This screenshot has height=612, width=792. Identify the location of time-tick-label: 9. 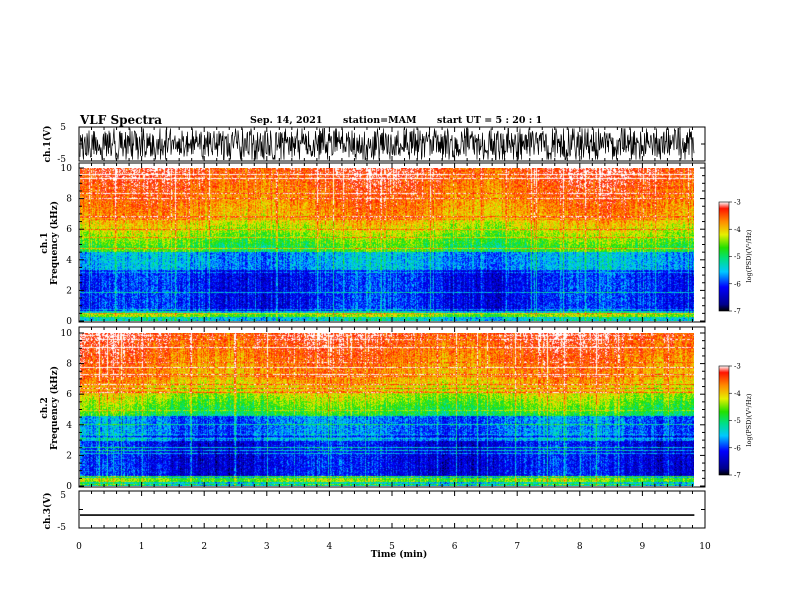
(643, 547).